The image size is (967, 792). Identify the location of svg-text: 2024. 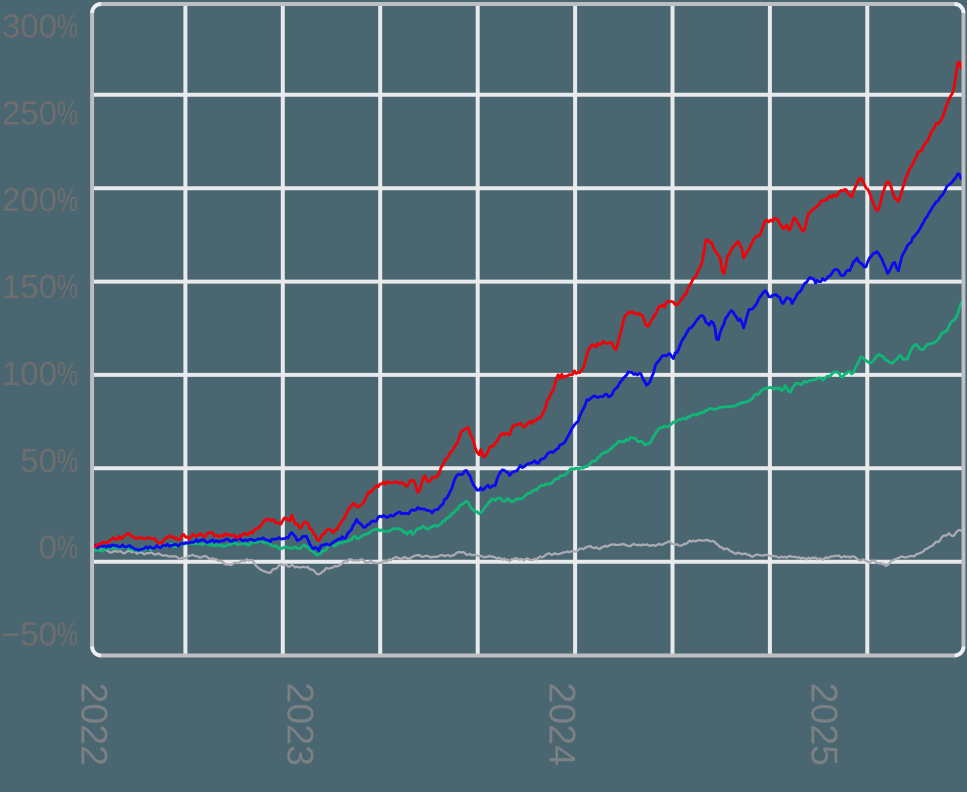
(563, 724).